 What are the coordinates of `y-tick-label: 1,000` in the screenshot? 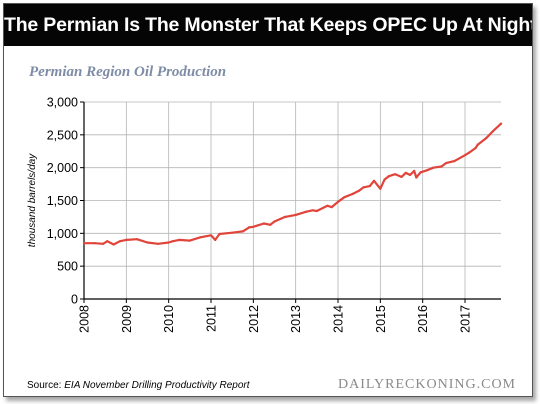 It's located at (62, 234).